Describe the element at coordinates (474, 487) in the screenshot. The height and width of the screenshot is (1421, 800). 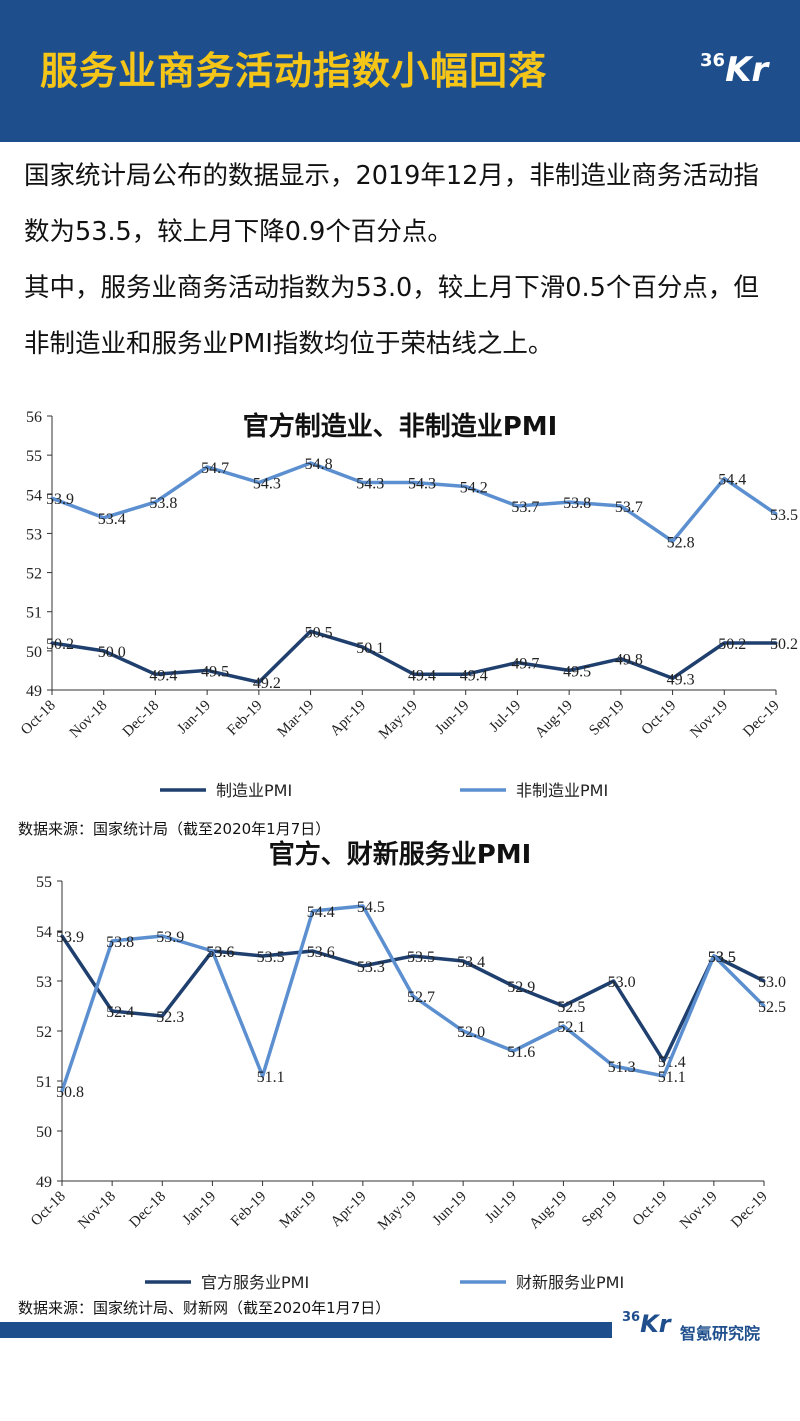
I see `chart1-data-label: 54.2` at that location.